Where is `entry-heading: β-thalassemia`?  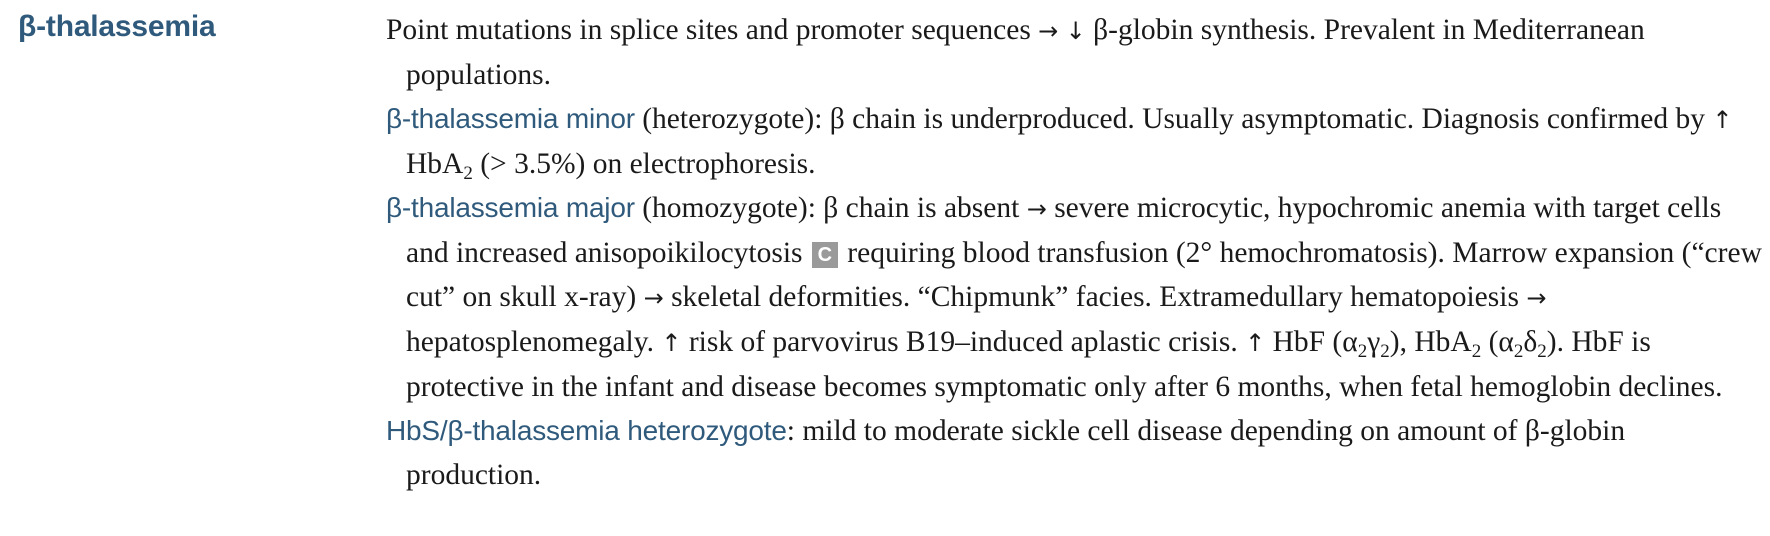
entry-heading: β-thalassemia is located at coordinates (117, 26).